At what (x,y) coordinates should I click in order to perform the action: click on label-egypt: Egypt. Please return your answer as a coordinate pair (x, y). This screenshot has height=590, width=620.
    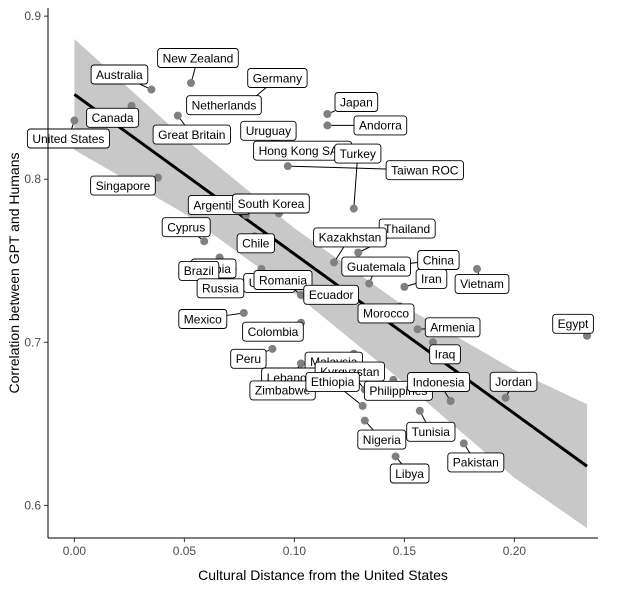
    Looking at the image, I should click on (573, 324).